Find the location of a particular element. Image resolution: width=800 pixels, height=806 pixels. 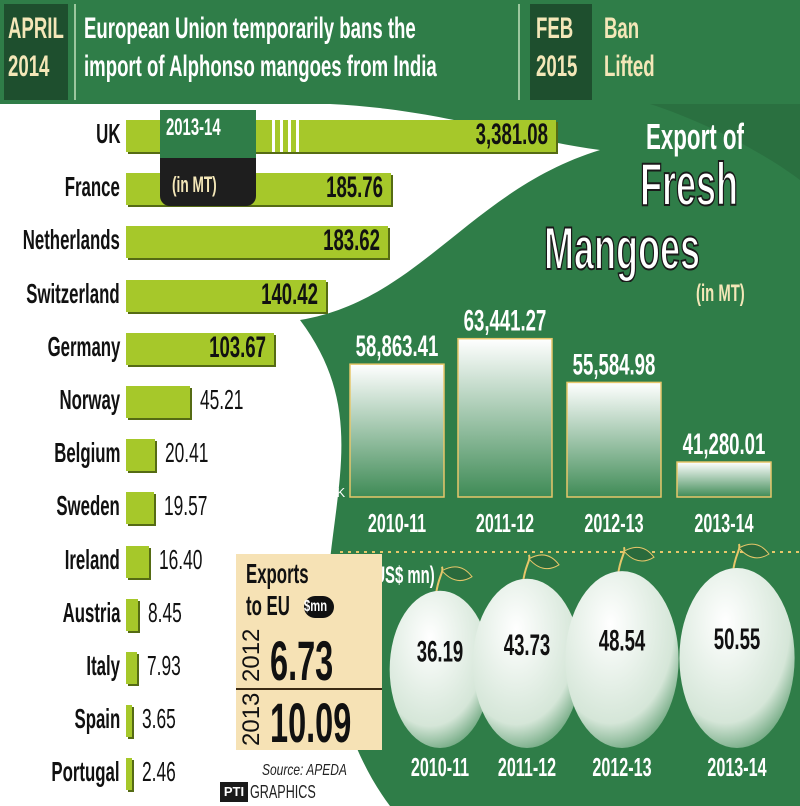

country-label-text: Sweden is located at coordinates (88, 506).